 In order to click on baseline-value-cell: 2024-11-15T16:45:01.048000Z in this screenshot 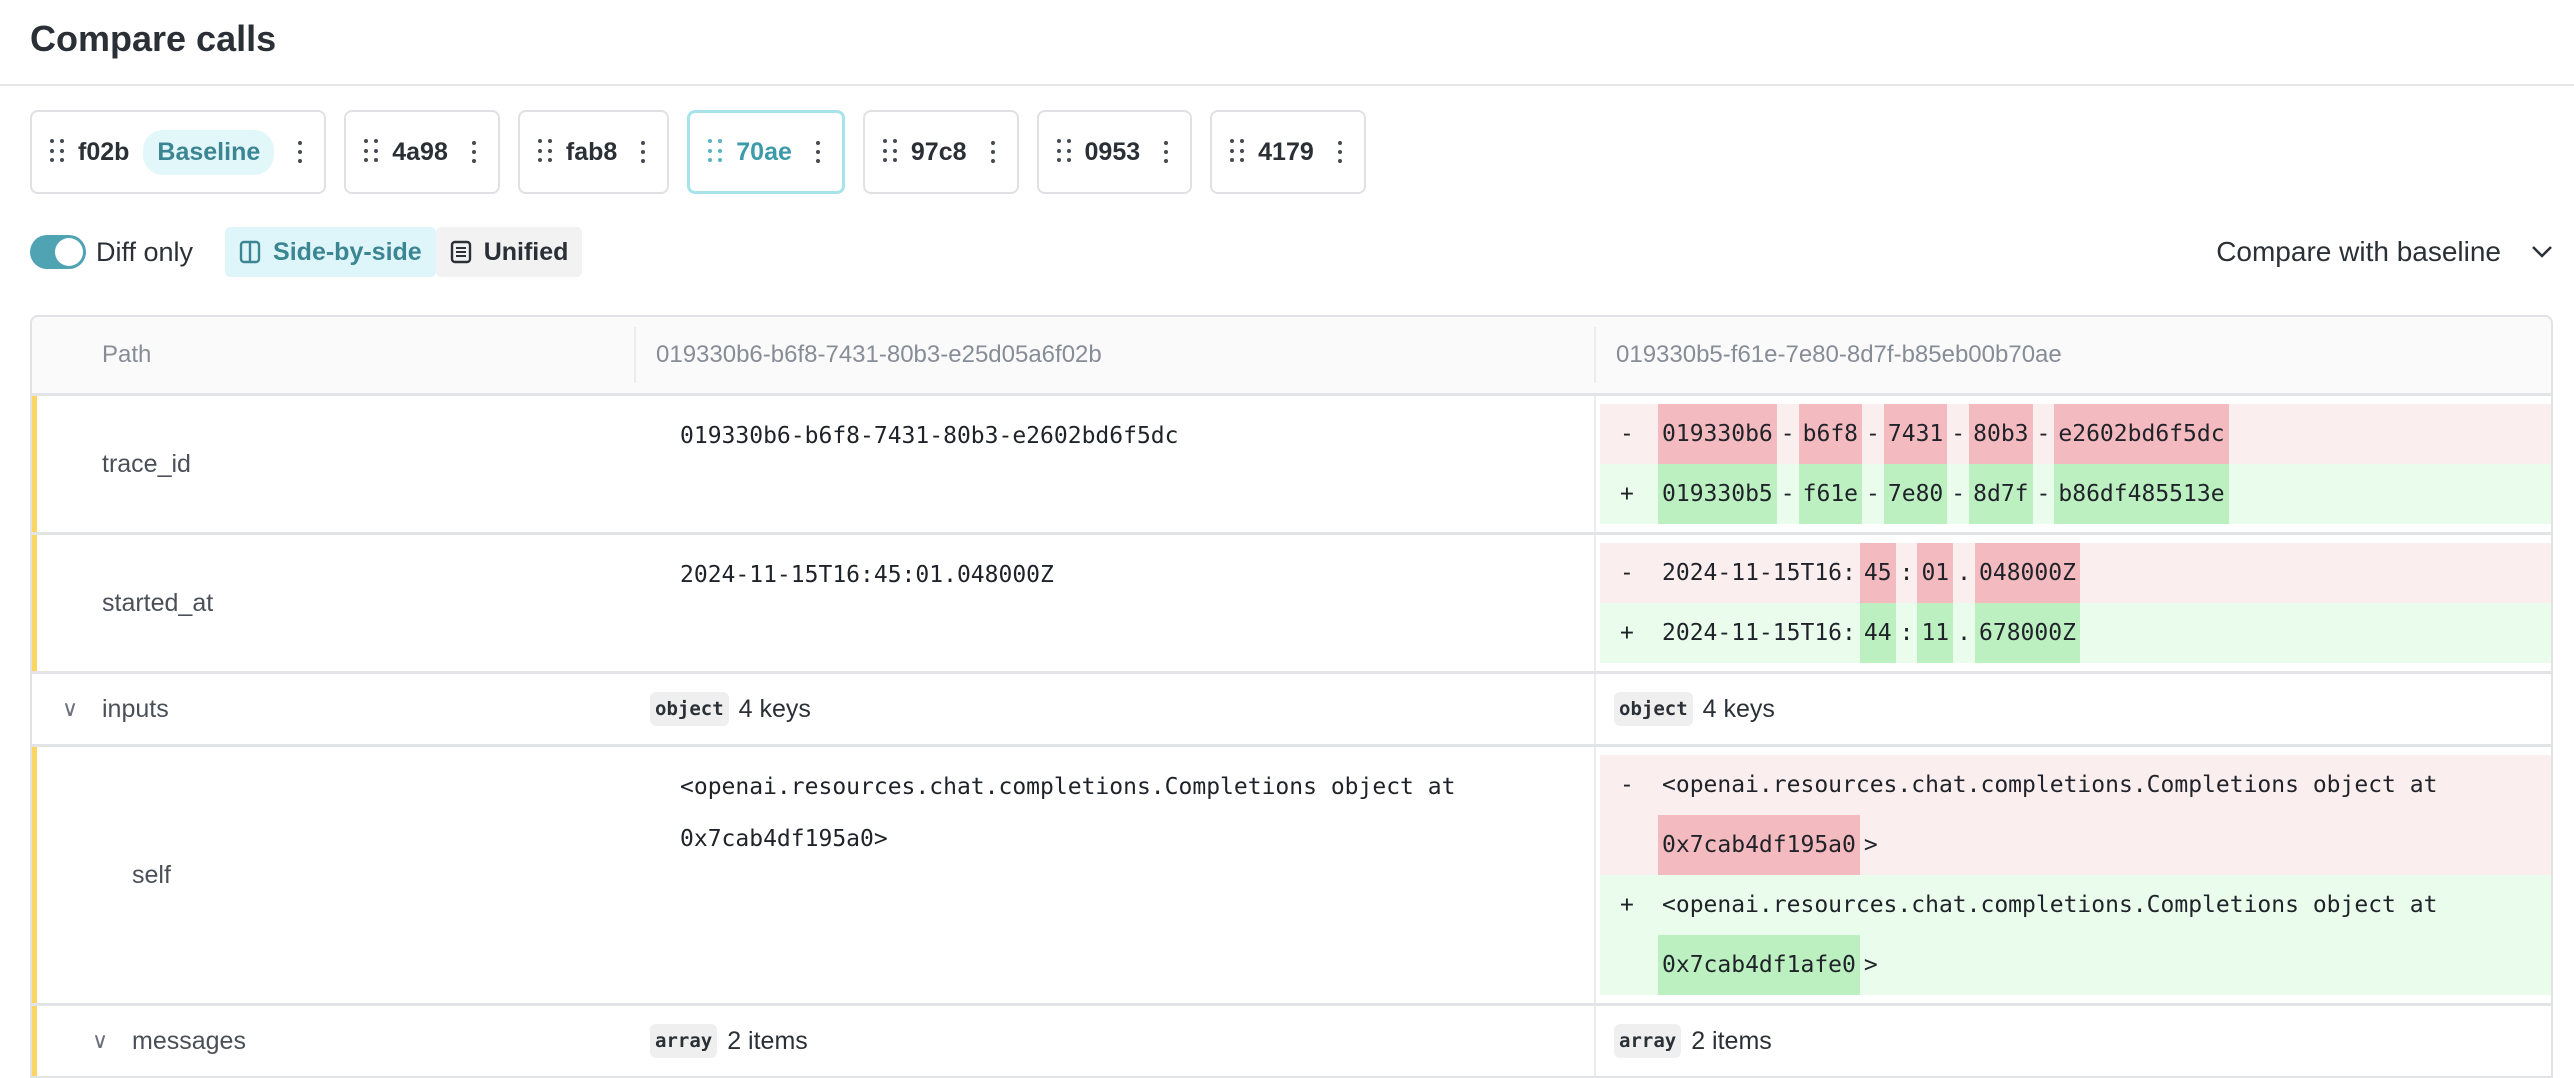, I will do `click(1114, 603)`.